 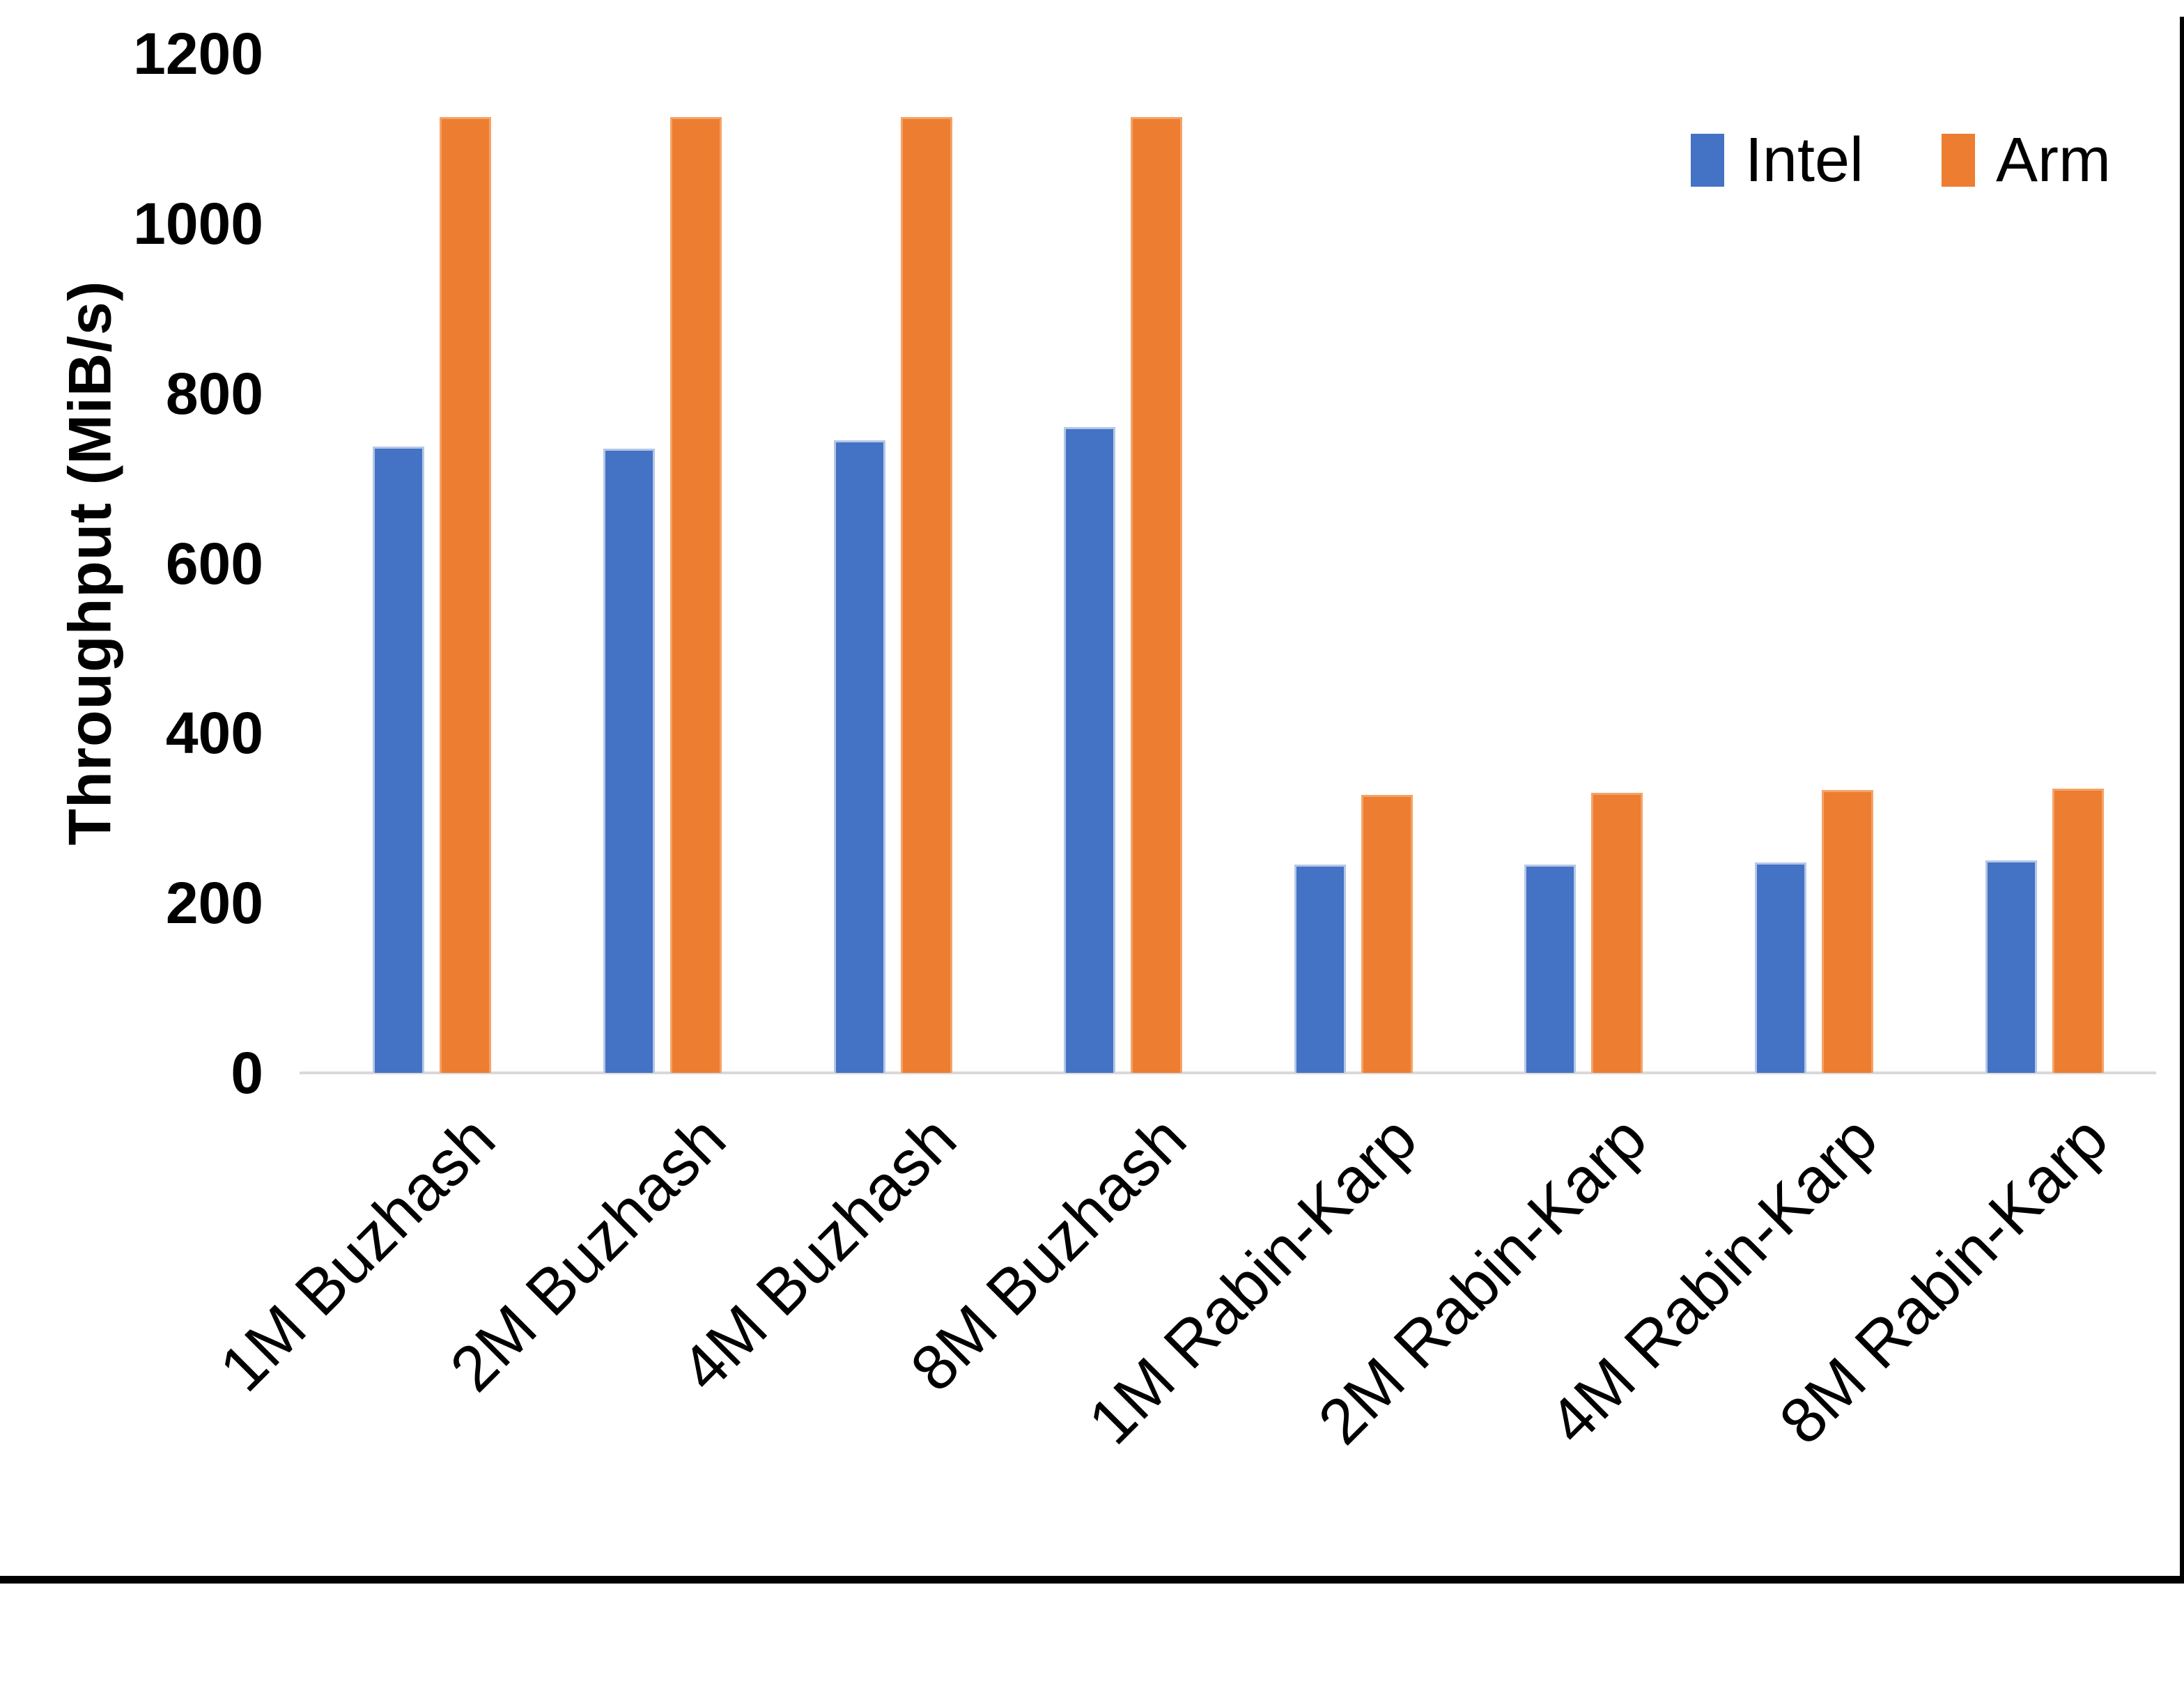 What do you see at coordinates (2053, 160) in the screenshot?
I see `legend-label-arm: Arm` at bounding box center [2053, 160].